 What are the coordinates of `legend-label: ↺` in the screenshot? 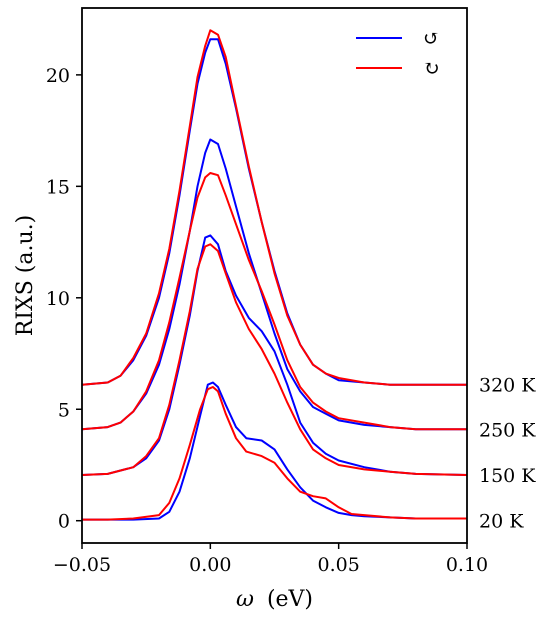 It's located at (431, 38).